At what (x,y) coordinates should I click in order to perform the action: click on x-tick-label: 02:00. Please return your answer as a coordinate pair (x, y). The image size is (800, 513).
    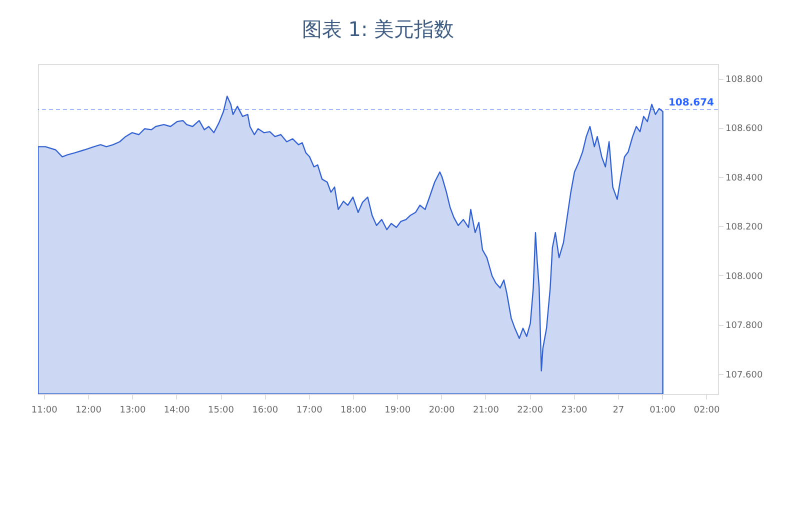
    Looking at the image, I should click on (707, 411).